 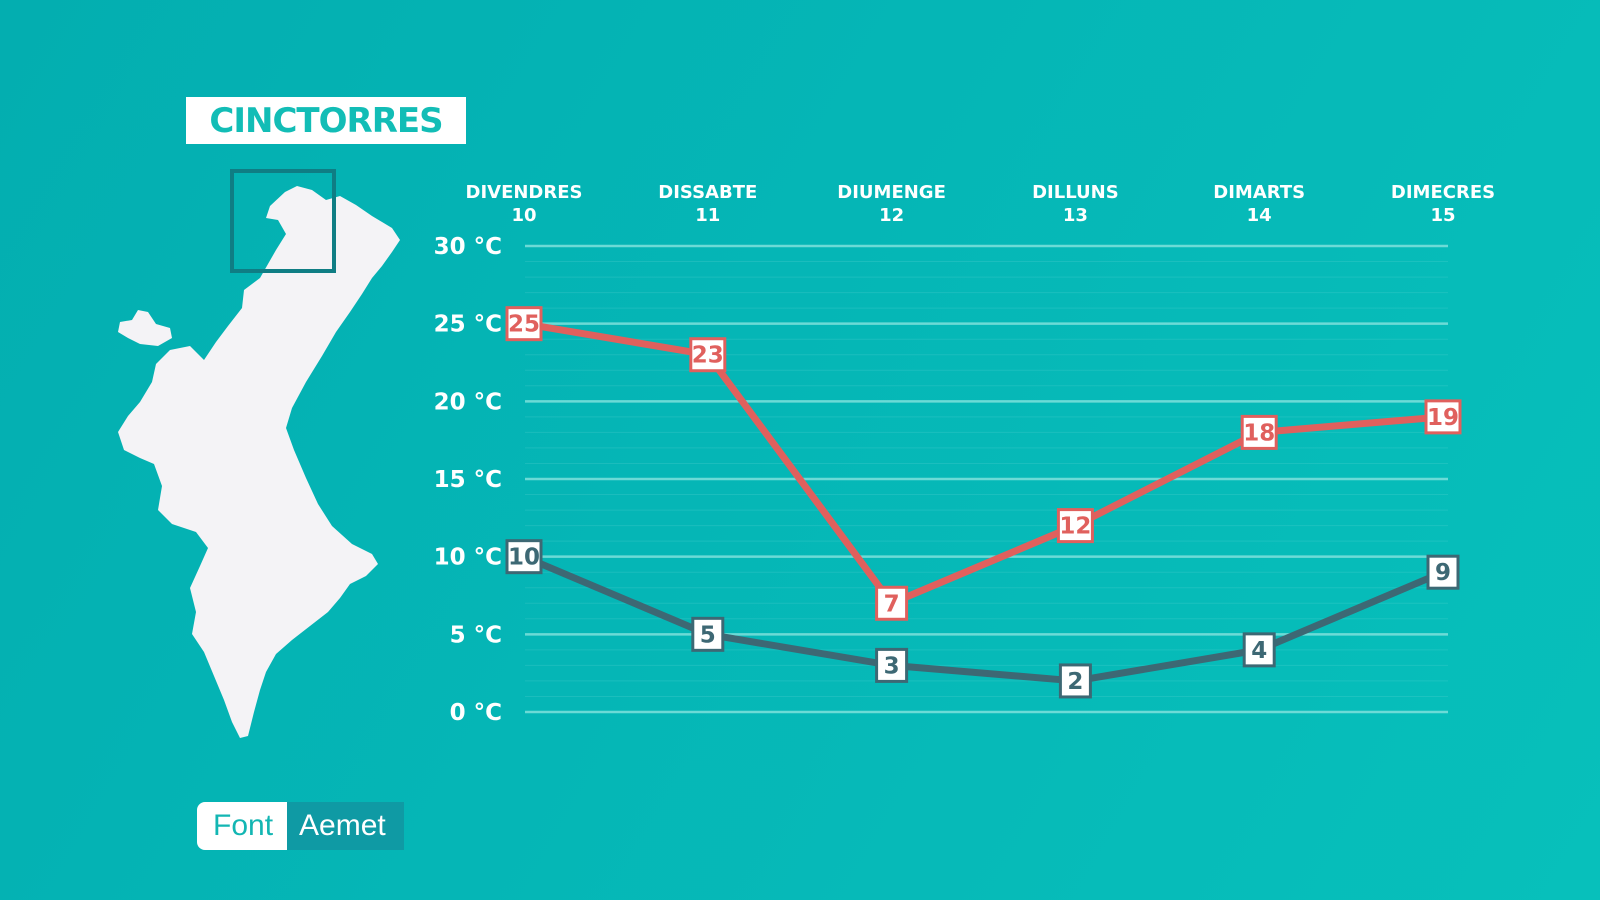 I want to click on location-badge: CINCTORRES, so click(x=326, y=120).